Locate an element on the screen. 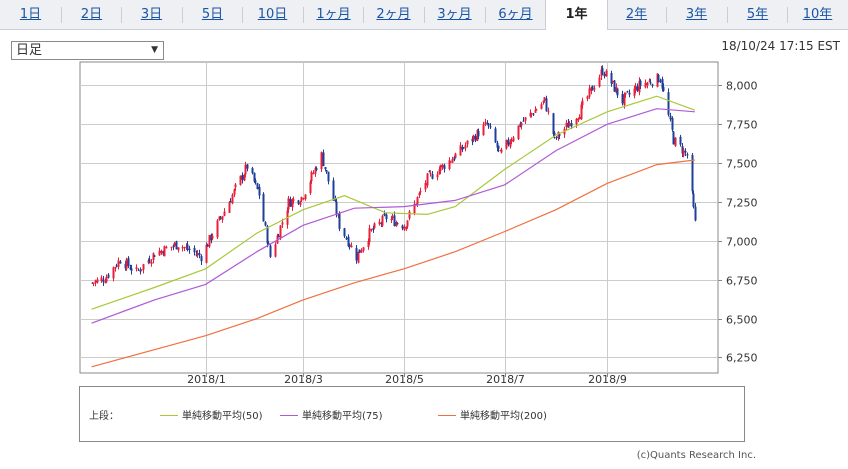 The height and width of the screenshot is (469, 848). tab-4: 5日 is located at coordinates (212, 14).